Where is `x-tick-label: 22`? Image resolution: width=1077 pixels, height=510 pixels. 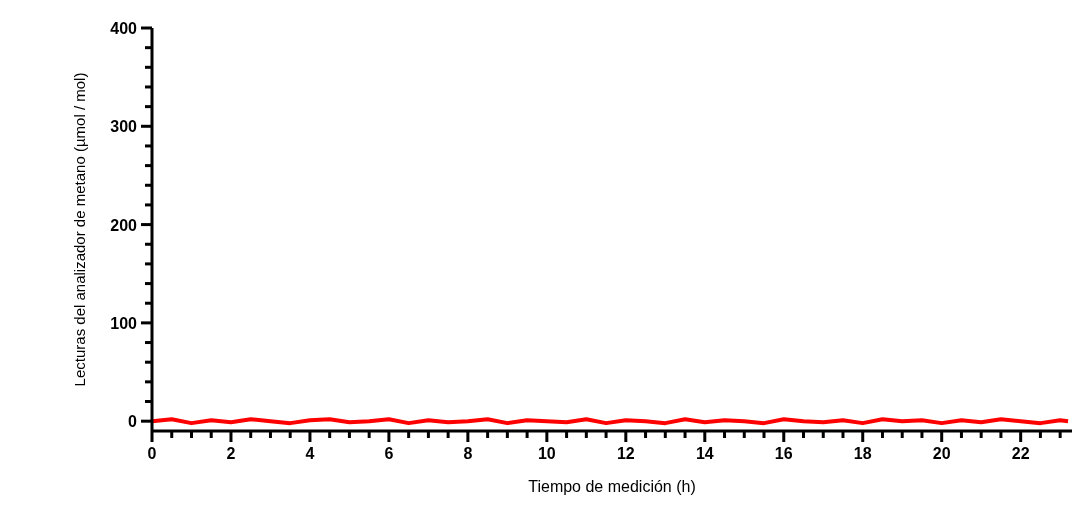 x-tick-label: 22 is located at coordinates (1020, 453).